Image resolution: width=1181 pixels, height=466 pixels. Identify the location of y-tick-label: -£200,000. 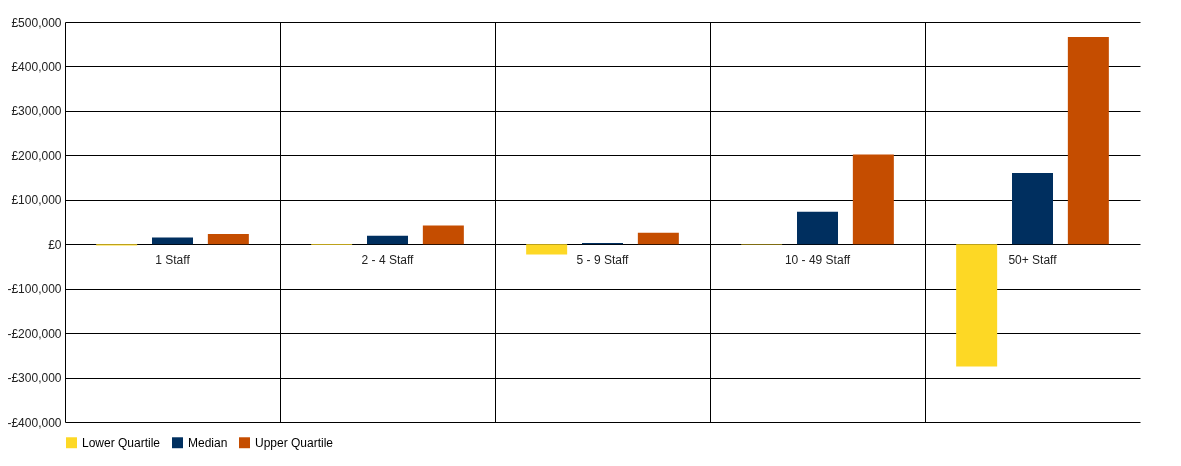
(34, 333).